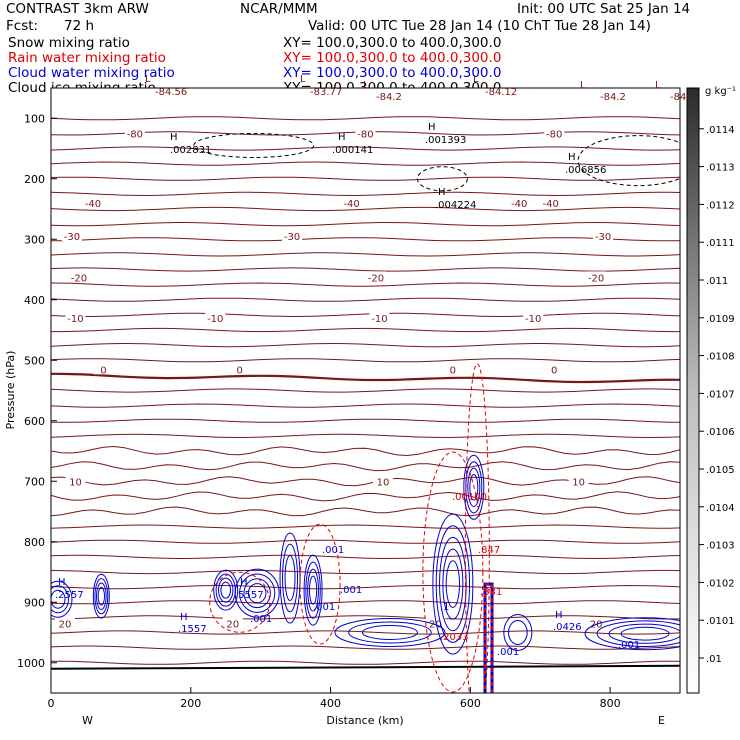  I want to click on colorbar-label: .0109, so click(720, 319).